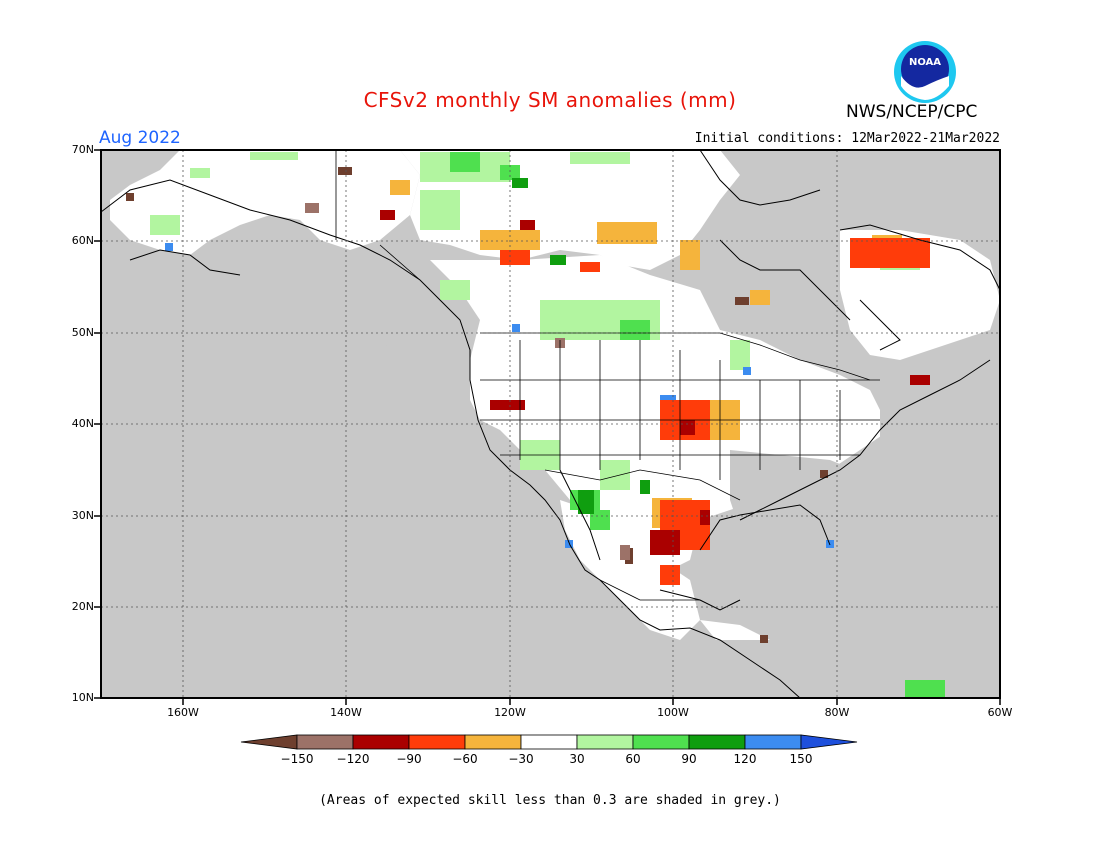 Image resolution: width=1100 pixels, height=850 pixels. I want to click on colorbar-tick-label: 150, so click(801, 759).